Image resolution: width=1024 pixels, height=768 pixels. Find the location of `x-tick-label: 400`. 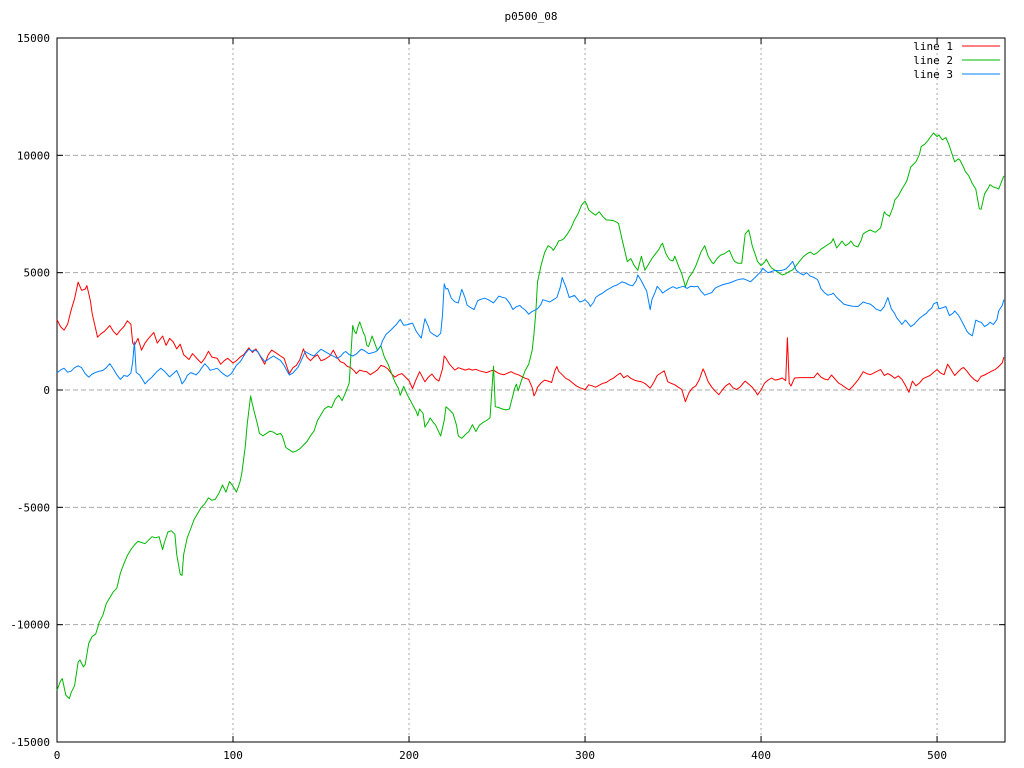

x-tick-label: 400 is located at coordinates (761, 755).